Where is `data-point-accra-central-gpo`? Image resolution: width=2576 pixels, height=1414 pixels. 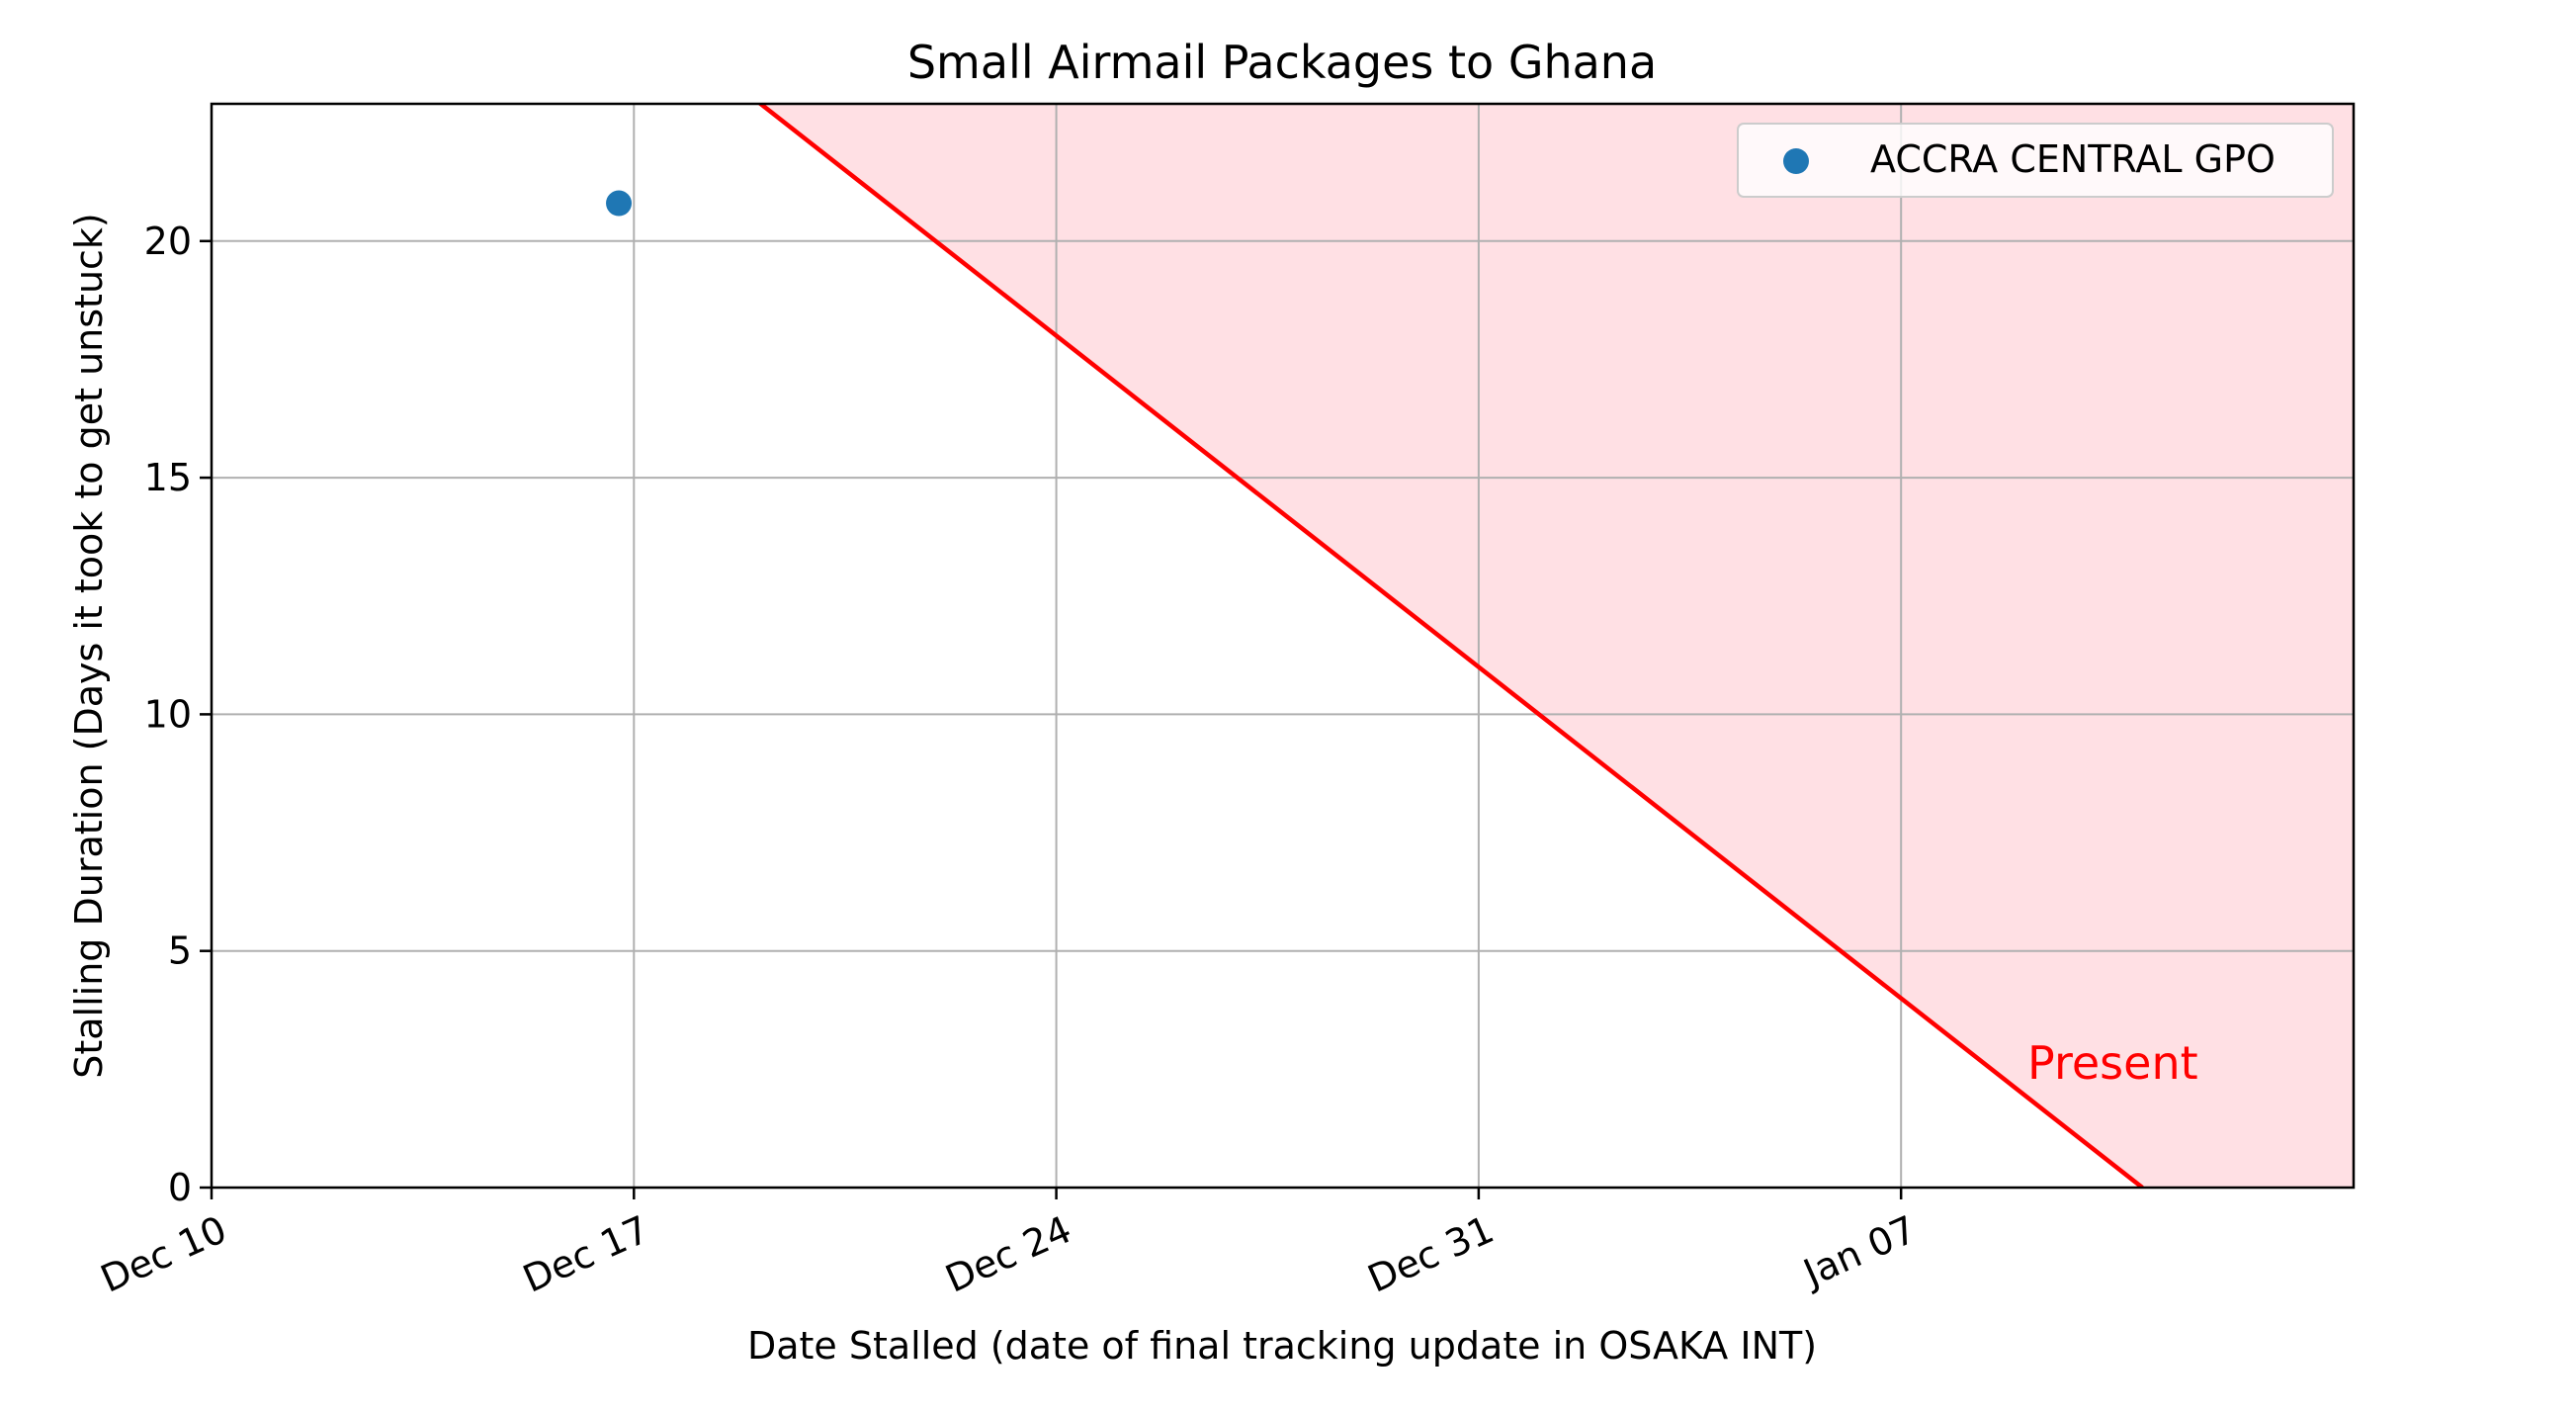
data-point-accra-central-gpo is located at coordinates (619, 203).